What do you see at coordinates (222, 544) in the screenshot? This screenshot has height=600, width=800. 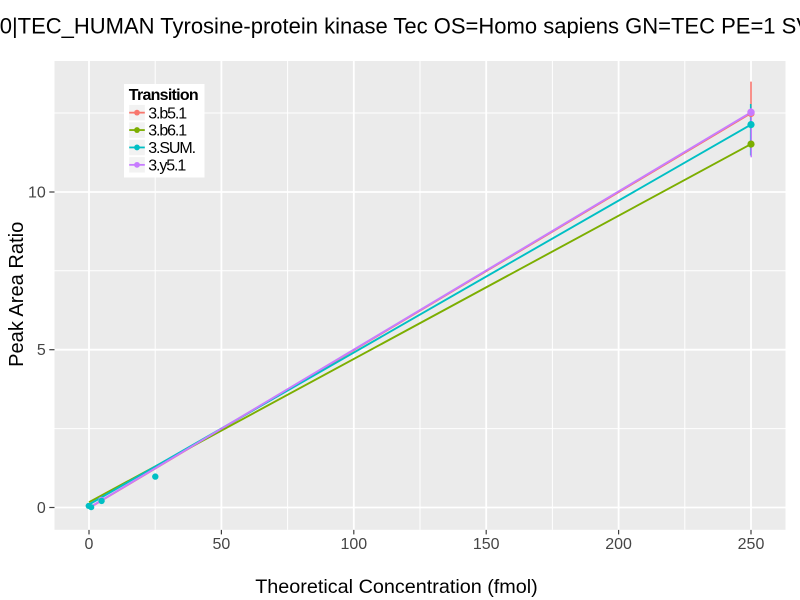 I see `svg-text: 50` at bounding box center [222, 544].